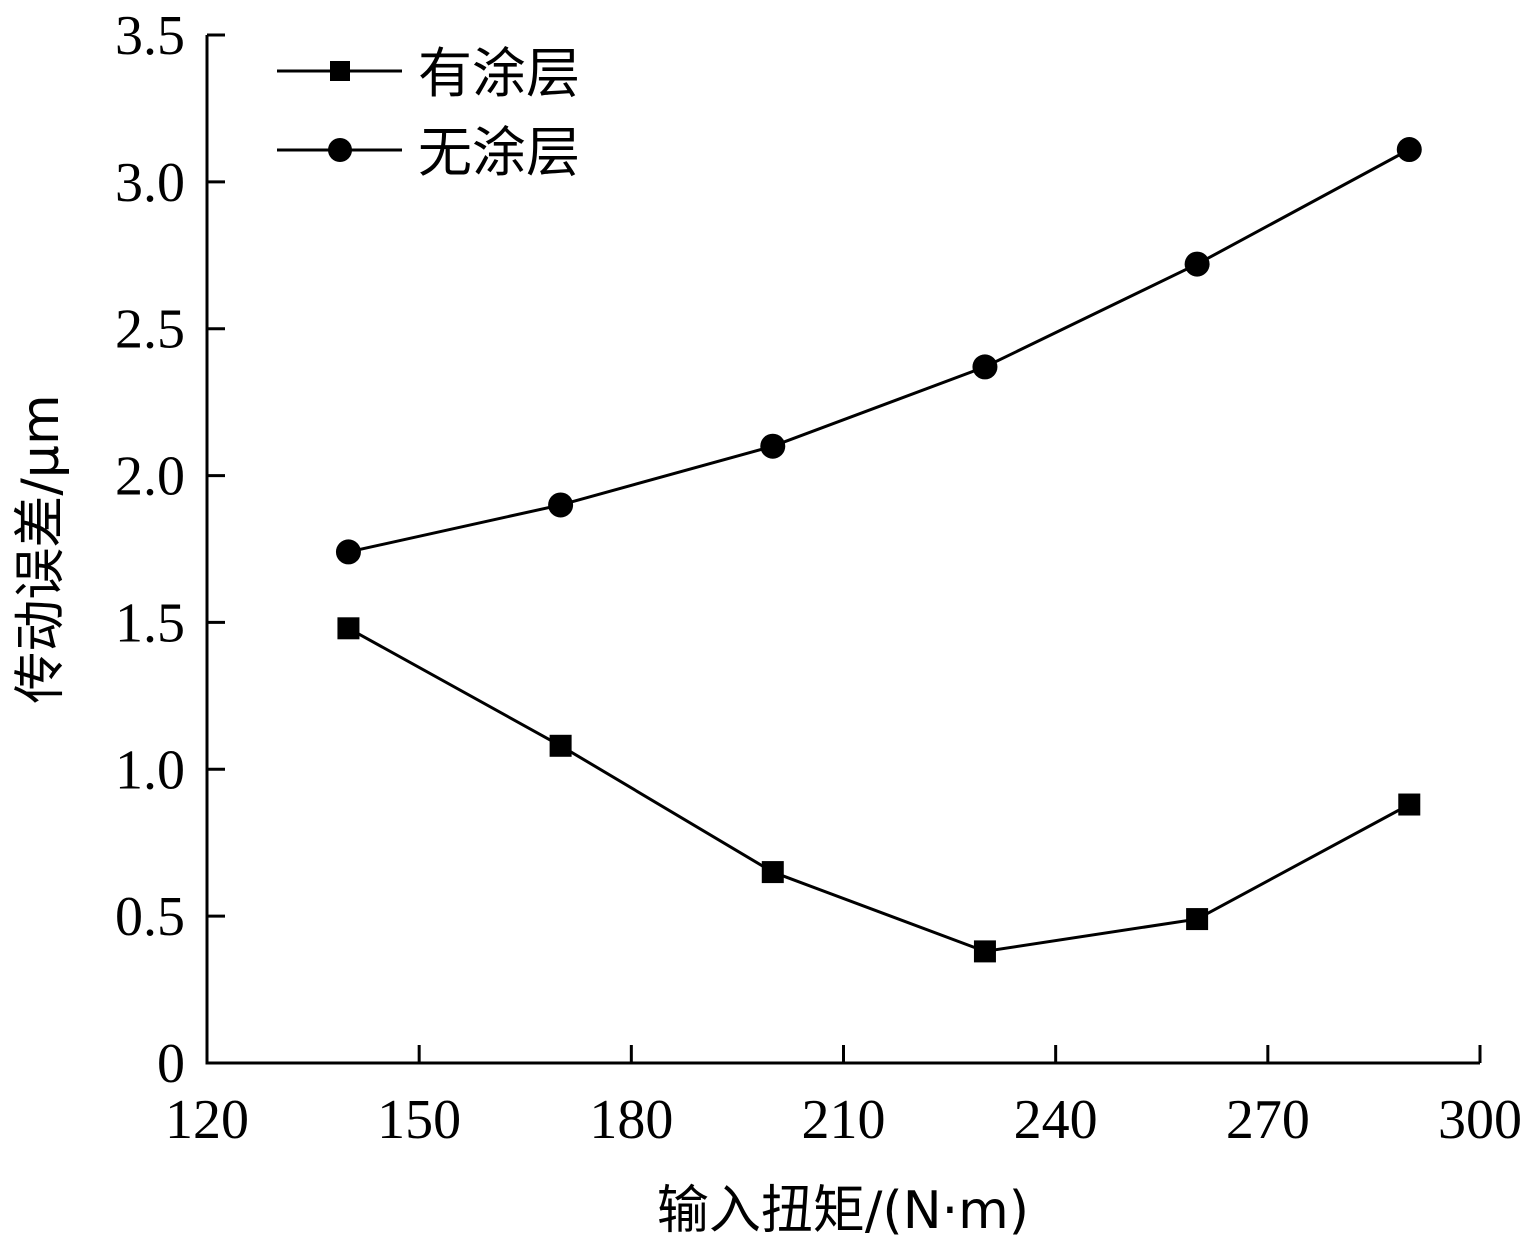 This screenshot has height=1246, width=1533. I want to click on y-tick-label: 3.5, so click(150, 36).